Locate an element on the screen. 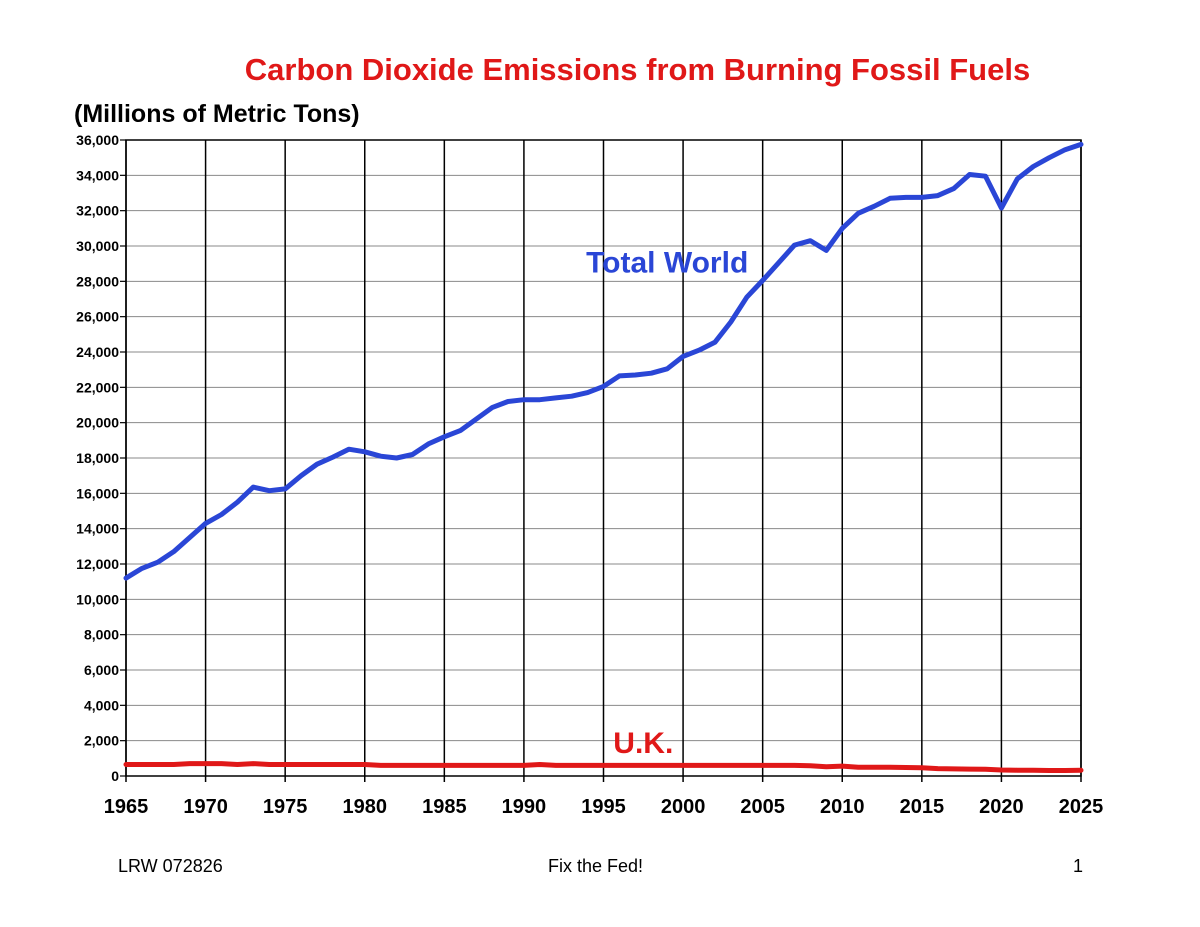 The height and width of the screenshot is (927, 1200). y-tick-label: 20,000 is located at coordinates (97, 423).